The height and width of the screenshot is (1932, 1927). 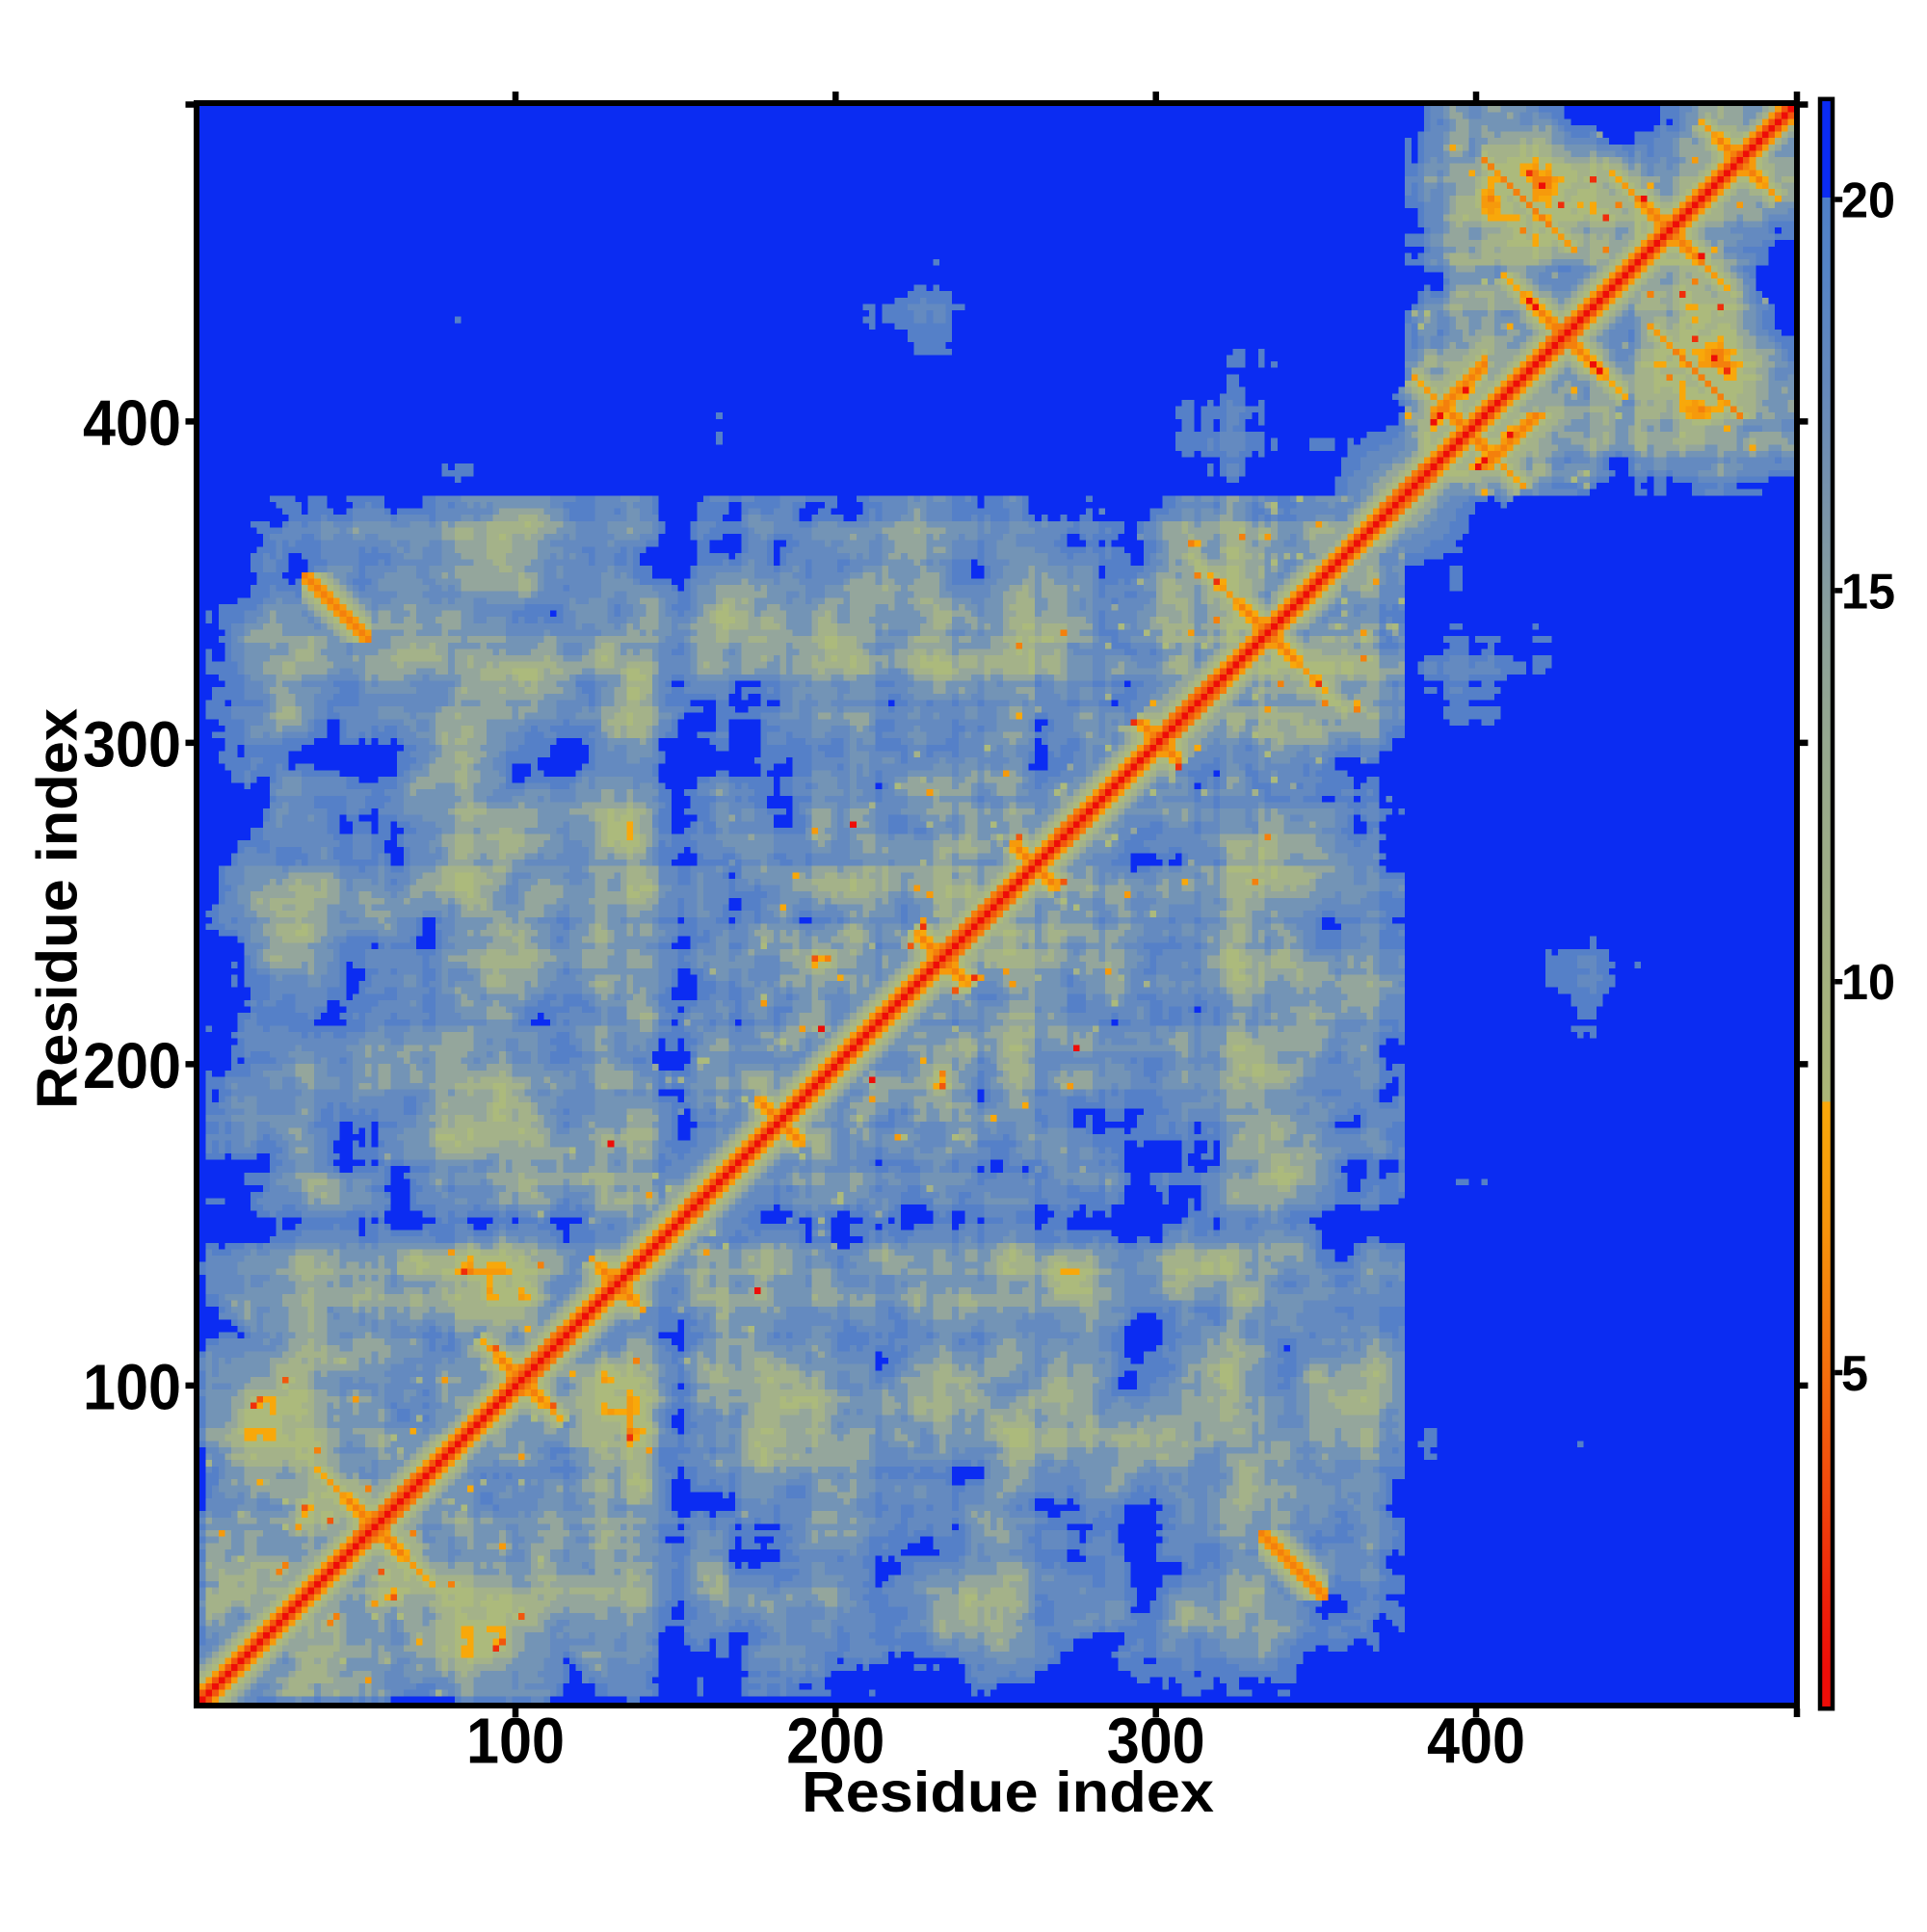 I want to click on svg-text: 20, so click(x=1868, y=200).